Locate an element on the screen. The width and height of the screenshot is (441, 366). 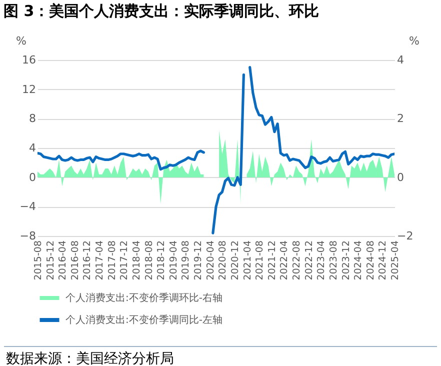
y2-tick-label: 0 is located at coordinates (400, 177).